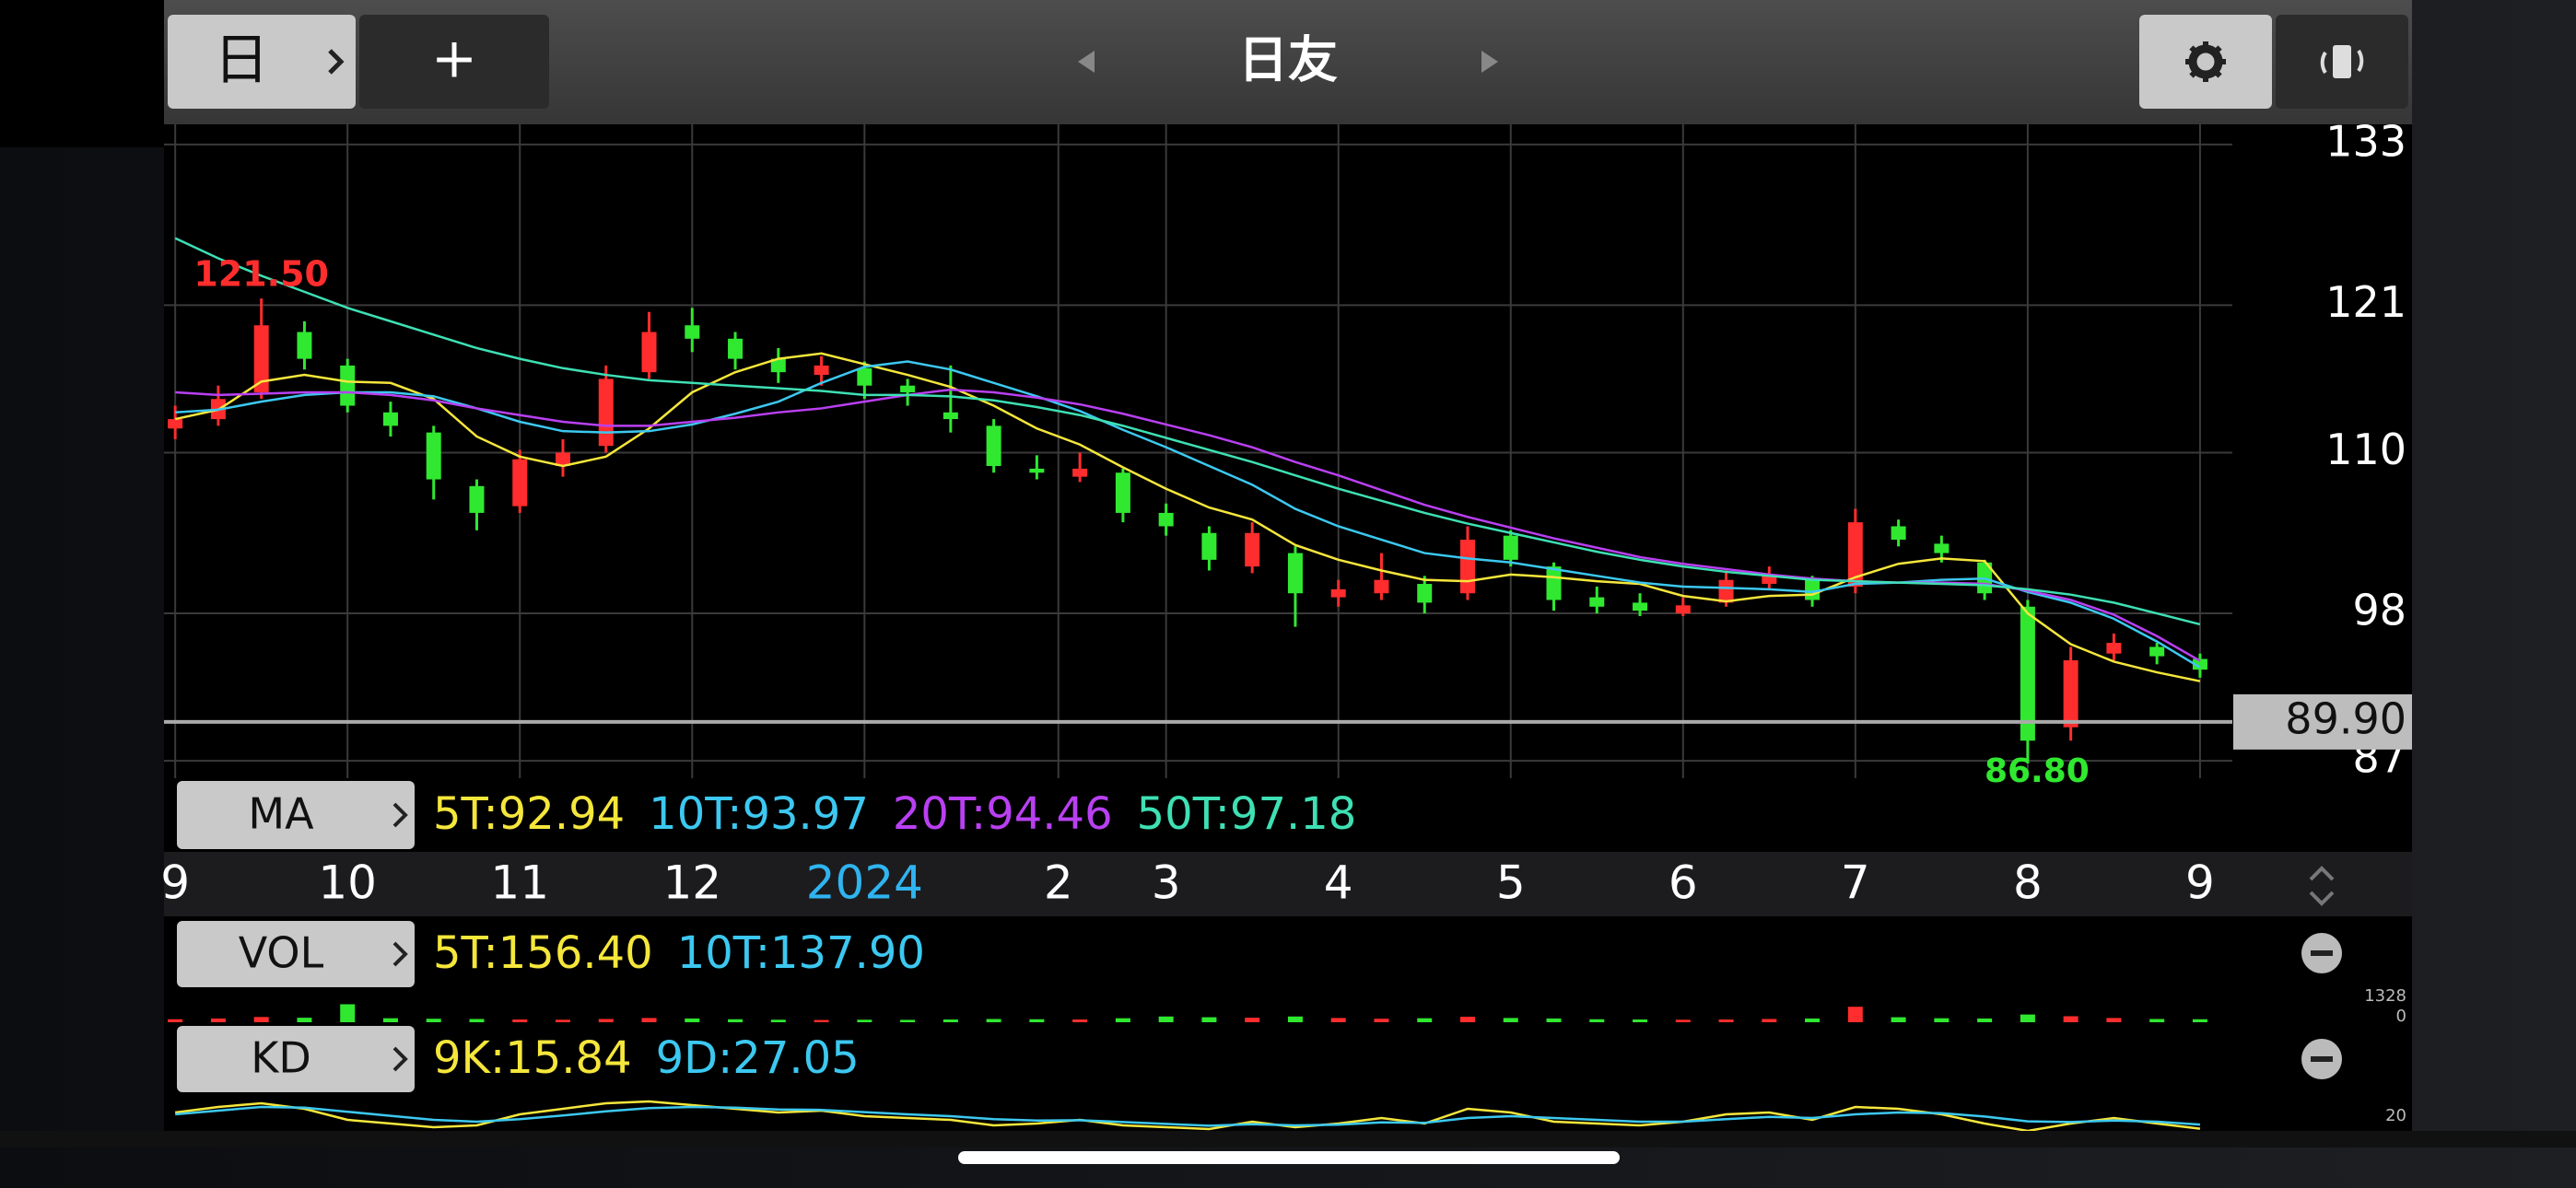 This screenshot has width=2576, height=1188. What do you see at coordinates (2200, 883) in the screenshot?
I see `x-tick-label: 9` at bounding box center [2200, 883].